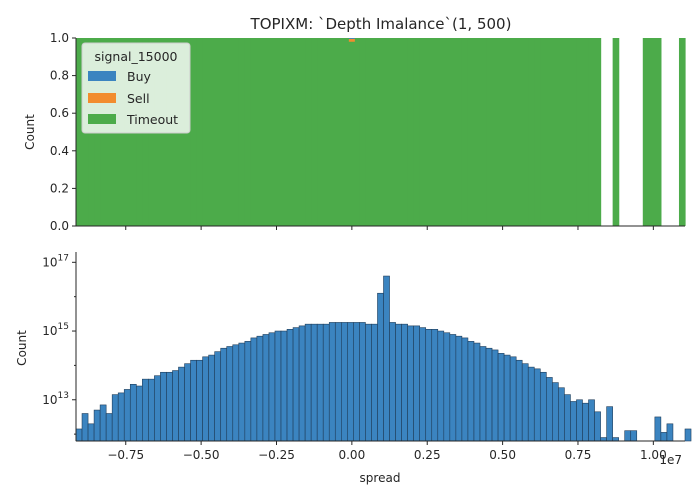  Describe the element at coordinates (201, 455) in the screenshot. I see `bottom-x-tick-label: −0.50` at that location.